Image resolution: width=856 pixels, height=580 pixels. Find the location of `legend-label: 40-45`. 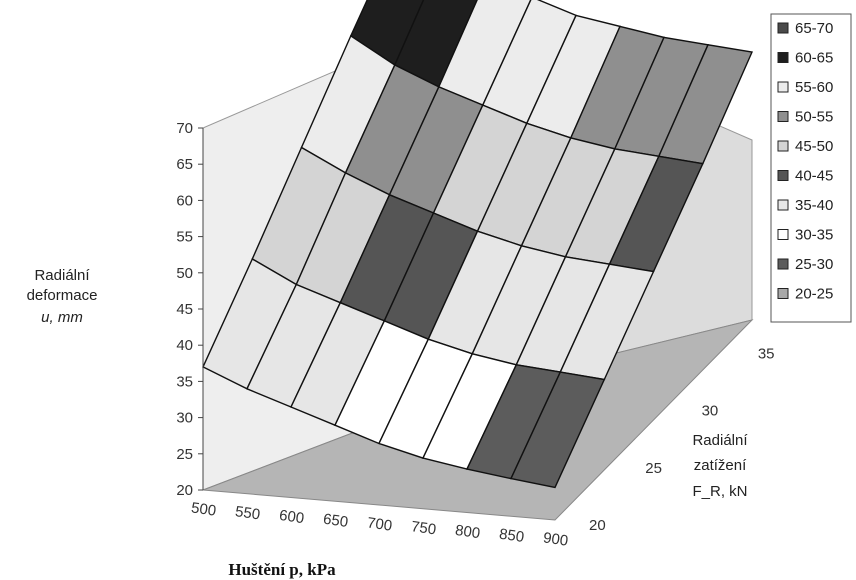

legend-label: 40-45 is located at coordinates (814, 176).